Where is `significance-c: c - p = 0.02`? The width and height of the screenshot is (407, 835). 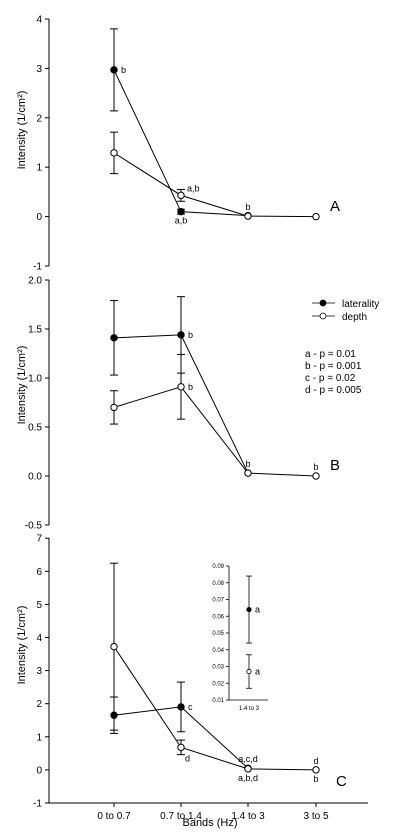 significance-c: c - p = 0.02 is located at coordinates (330, 378).